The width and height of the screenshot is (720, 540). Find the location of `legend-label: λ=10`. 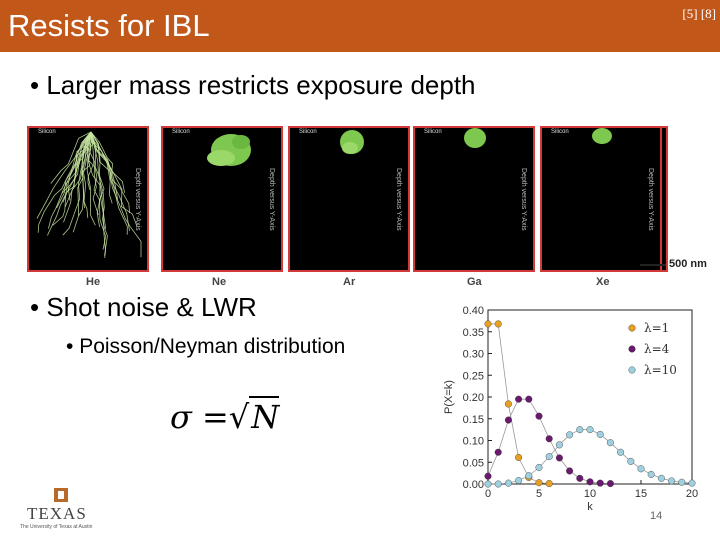

legend-label: λ=10 is located at coordinates (660, 370).